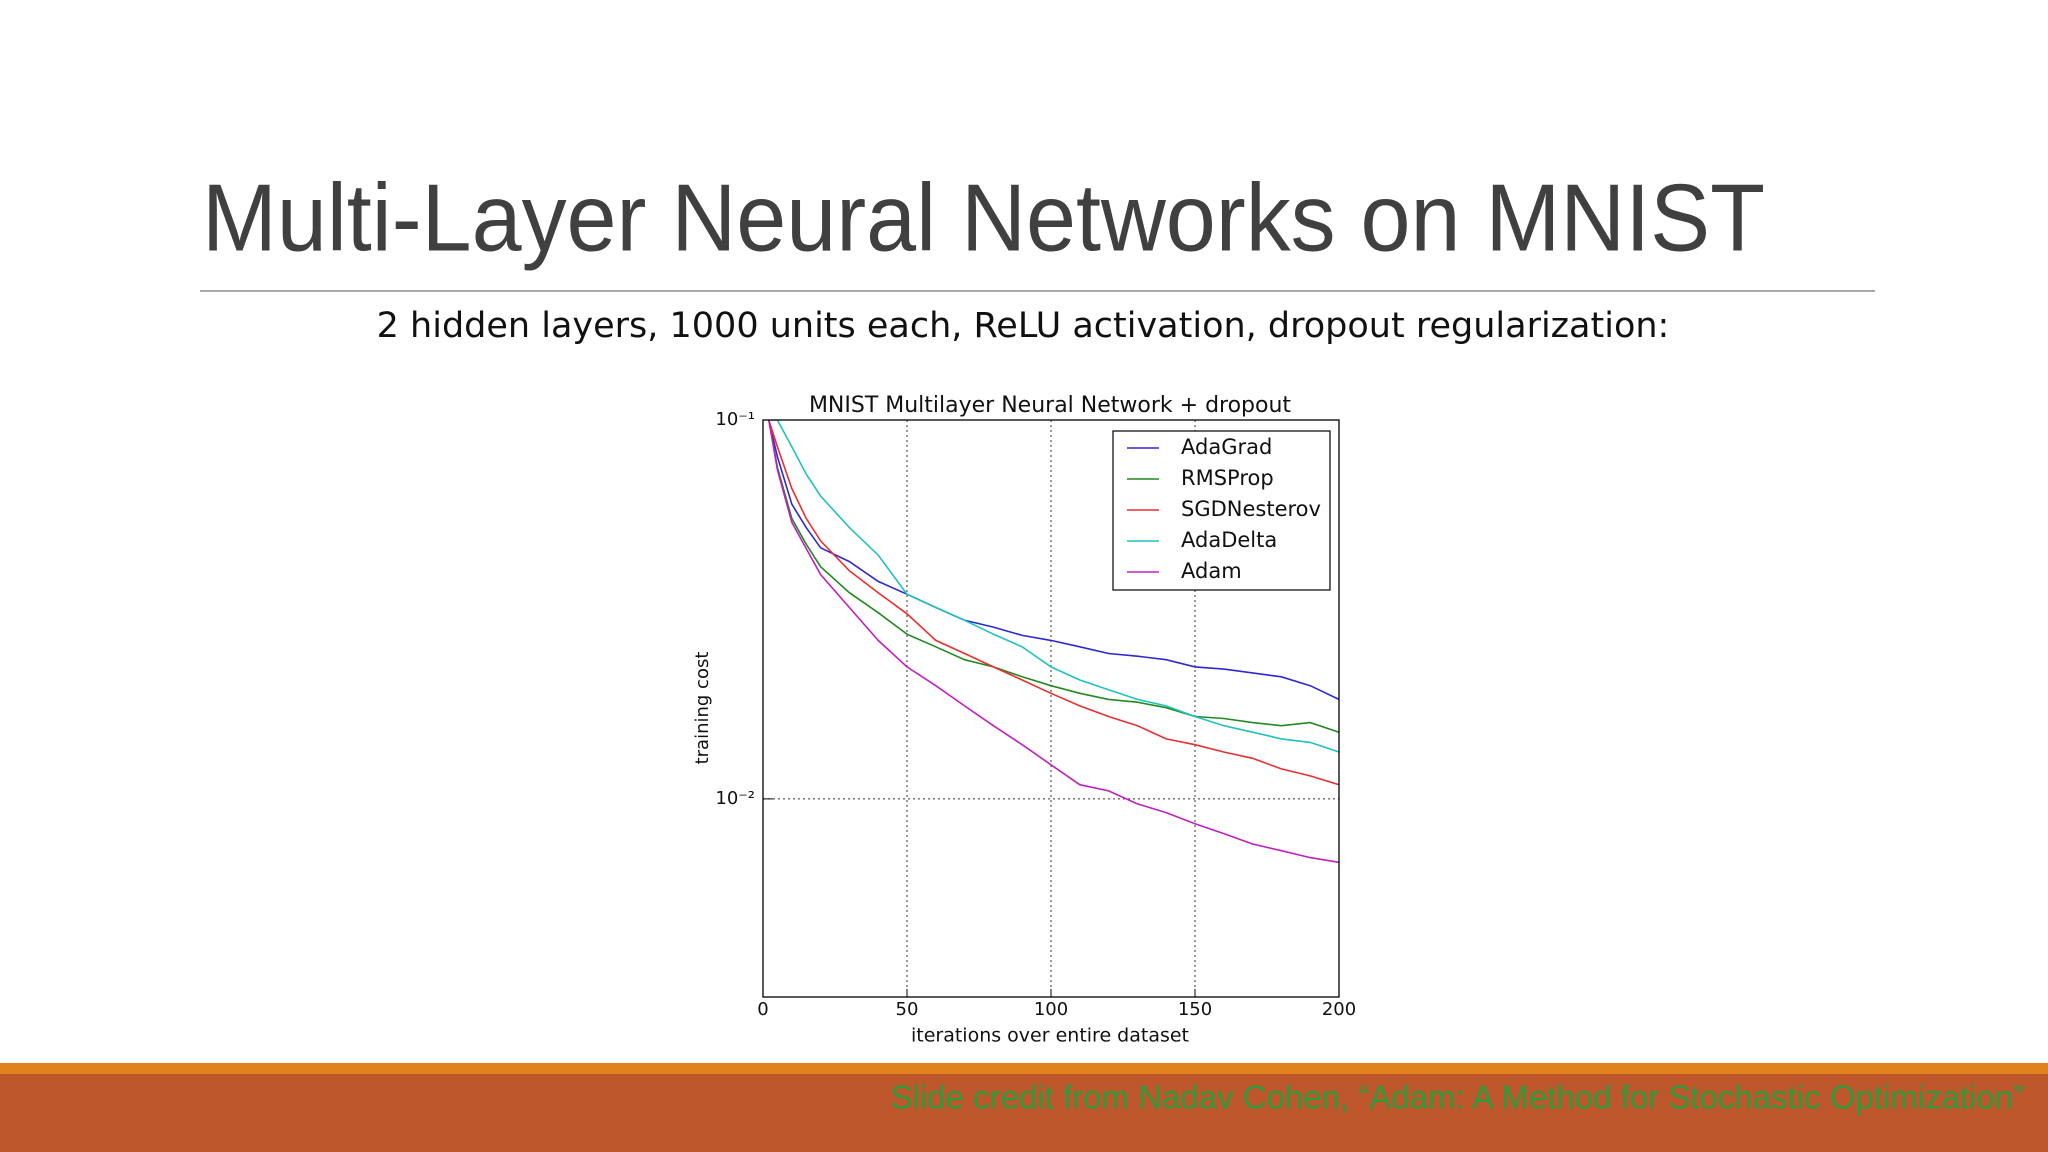 This screenshot has height=1152, width=2048. I want to click on legend-label: AdaDelta, so click(1229, 540).